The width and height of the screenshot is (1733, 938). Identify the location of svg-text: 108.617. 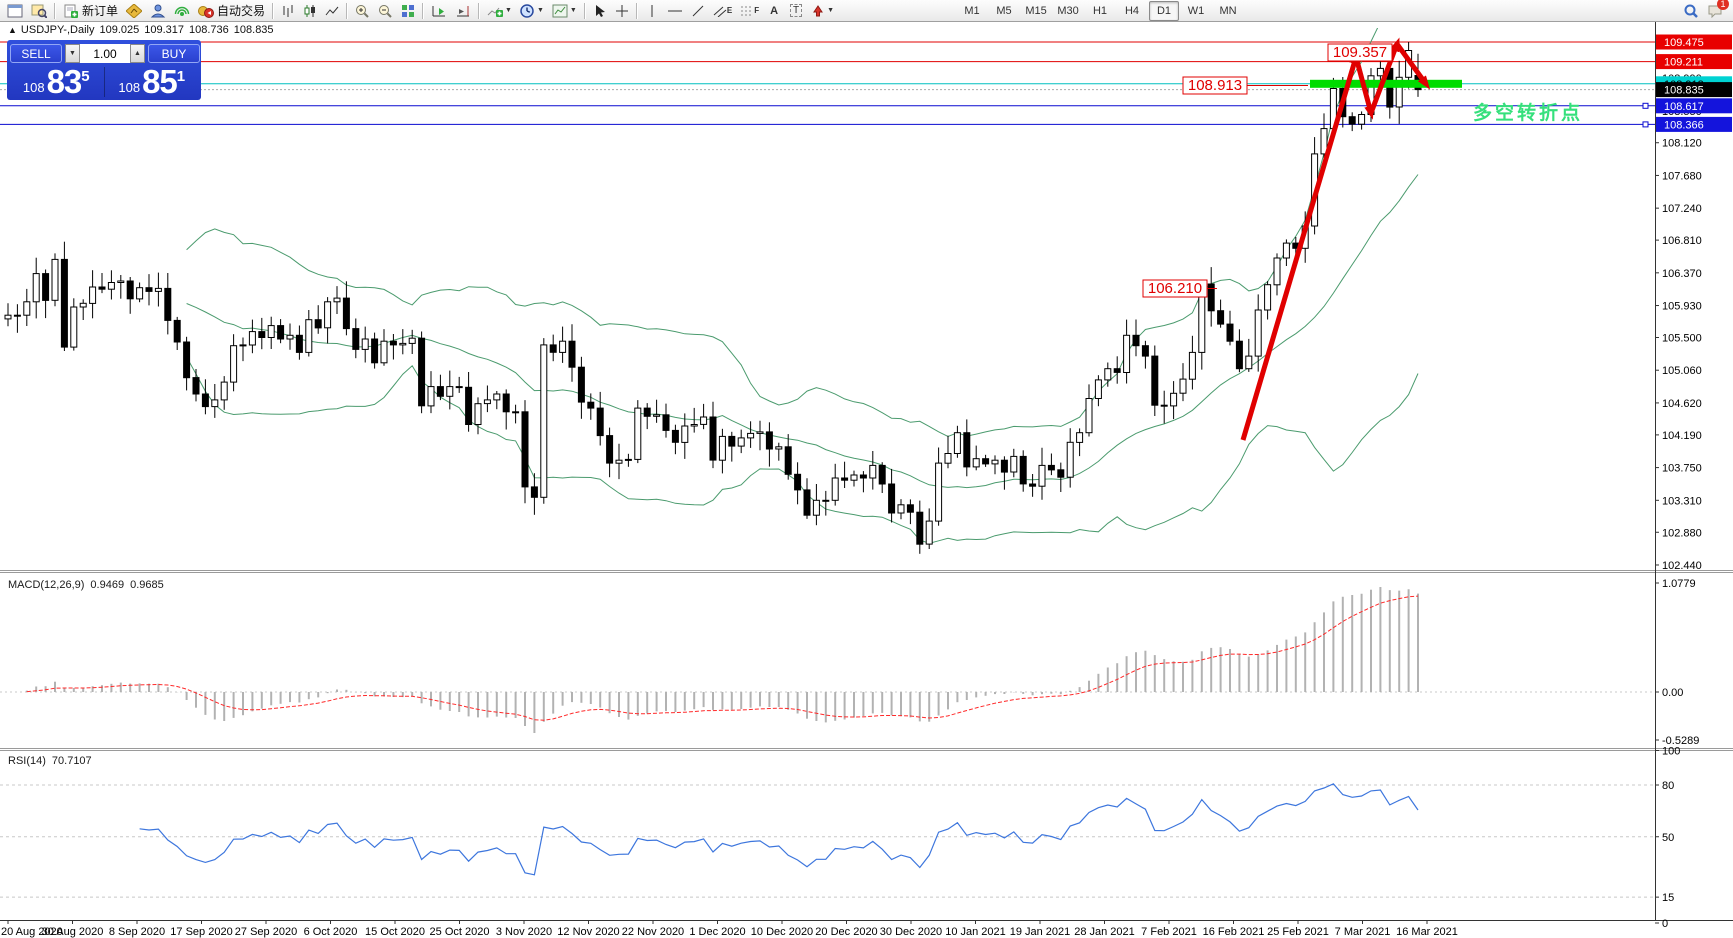
(1684, 107).